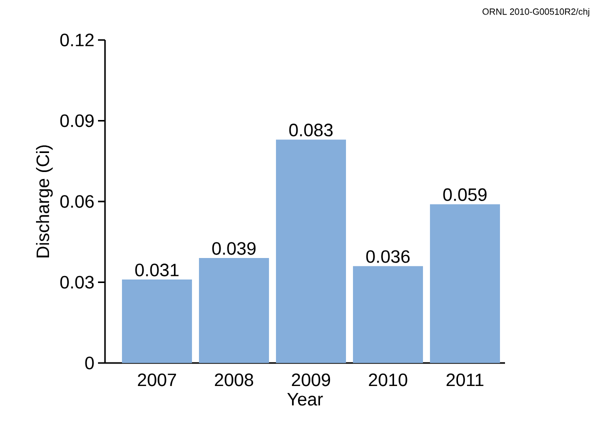 The image size is (599, 432). What do you see at coordinates (77, 121) in the screenshot?
I see `y-tick-label: 0.09` at bounding box center [77, 121].